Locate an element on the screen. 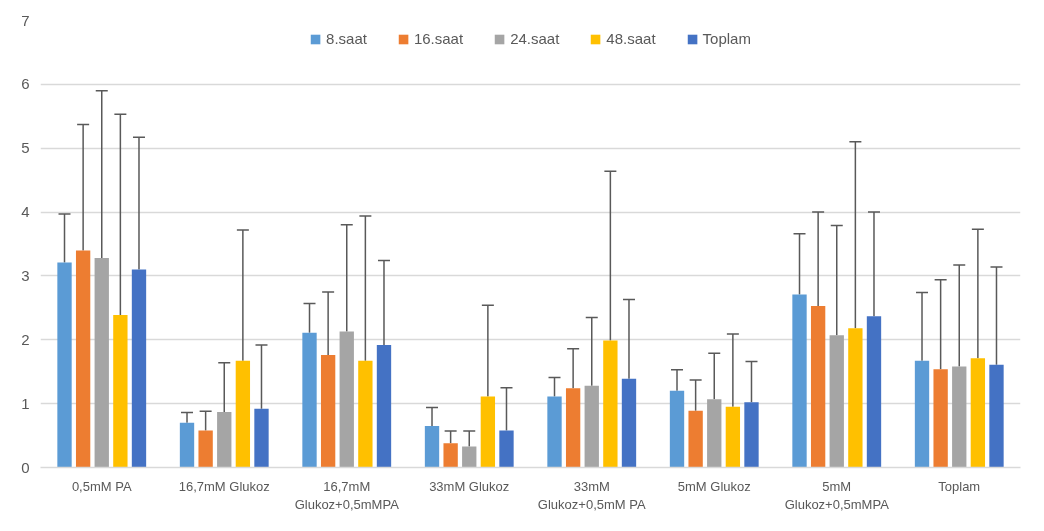 The width and height of the screenshot is (1044, 531). y-tick-label: 1 is located at coordinates (25, 403).